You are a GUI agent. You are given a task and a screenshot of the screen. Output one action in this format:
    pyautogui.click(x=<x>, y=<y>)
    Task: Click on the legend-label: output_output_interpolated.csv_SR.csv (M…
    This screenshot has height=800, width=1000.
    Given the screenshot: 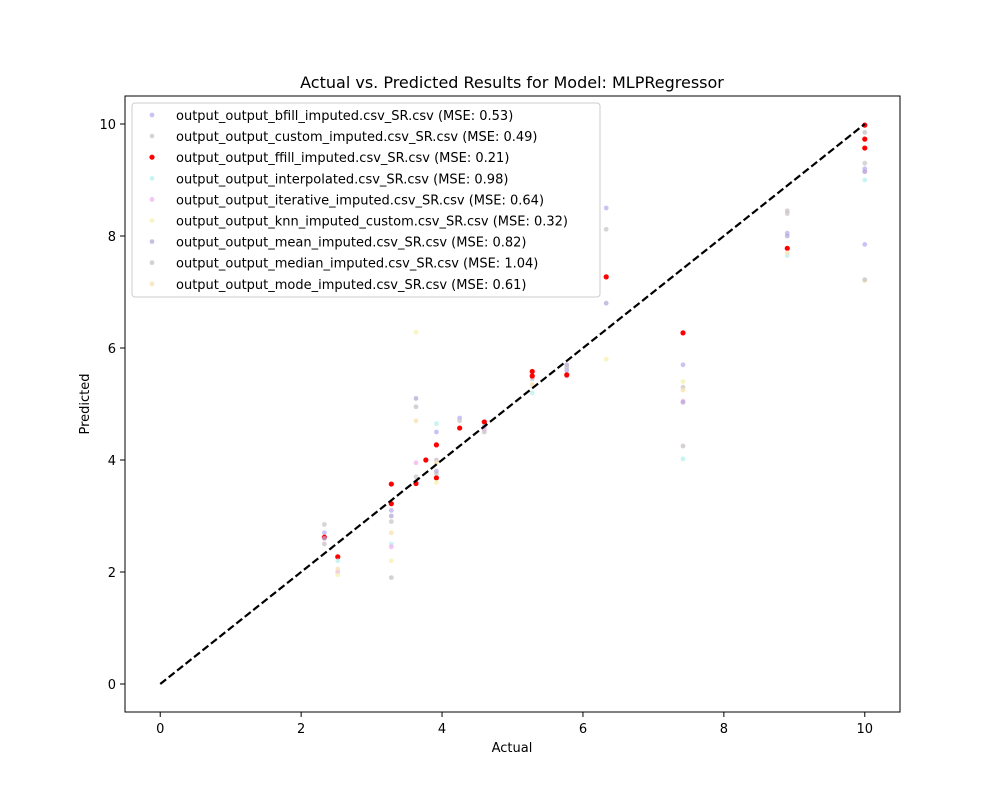 What is the action you would take?
    pyautogui.click(x=342, y=179)
    